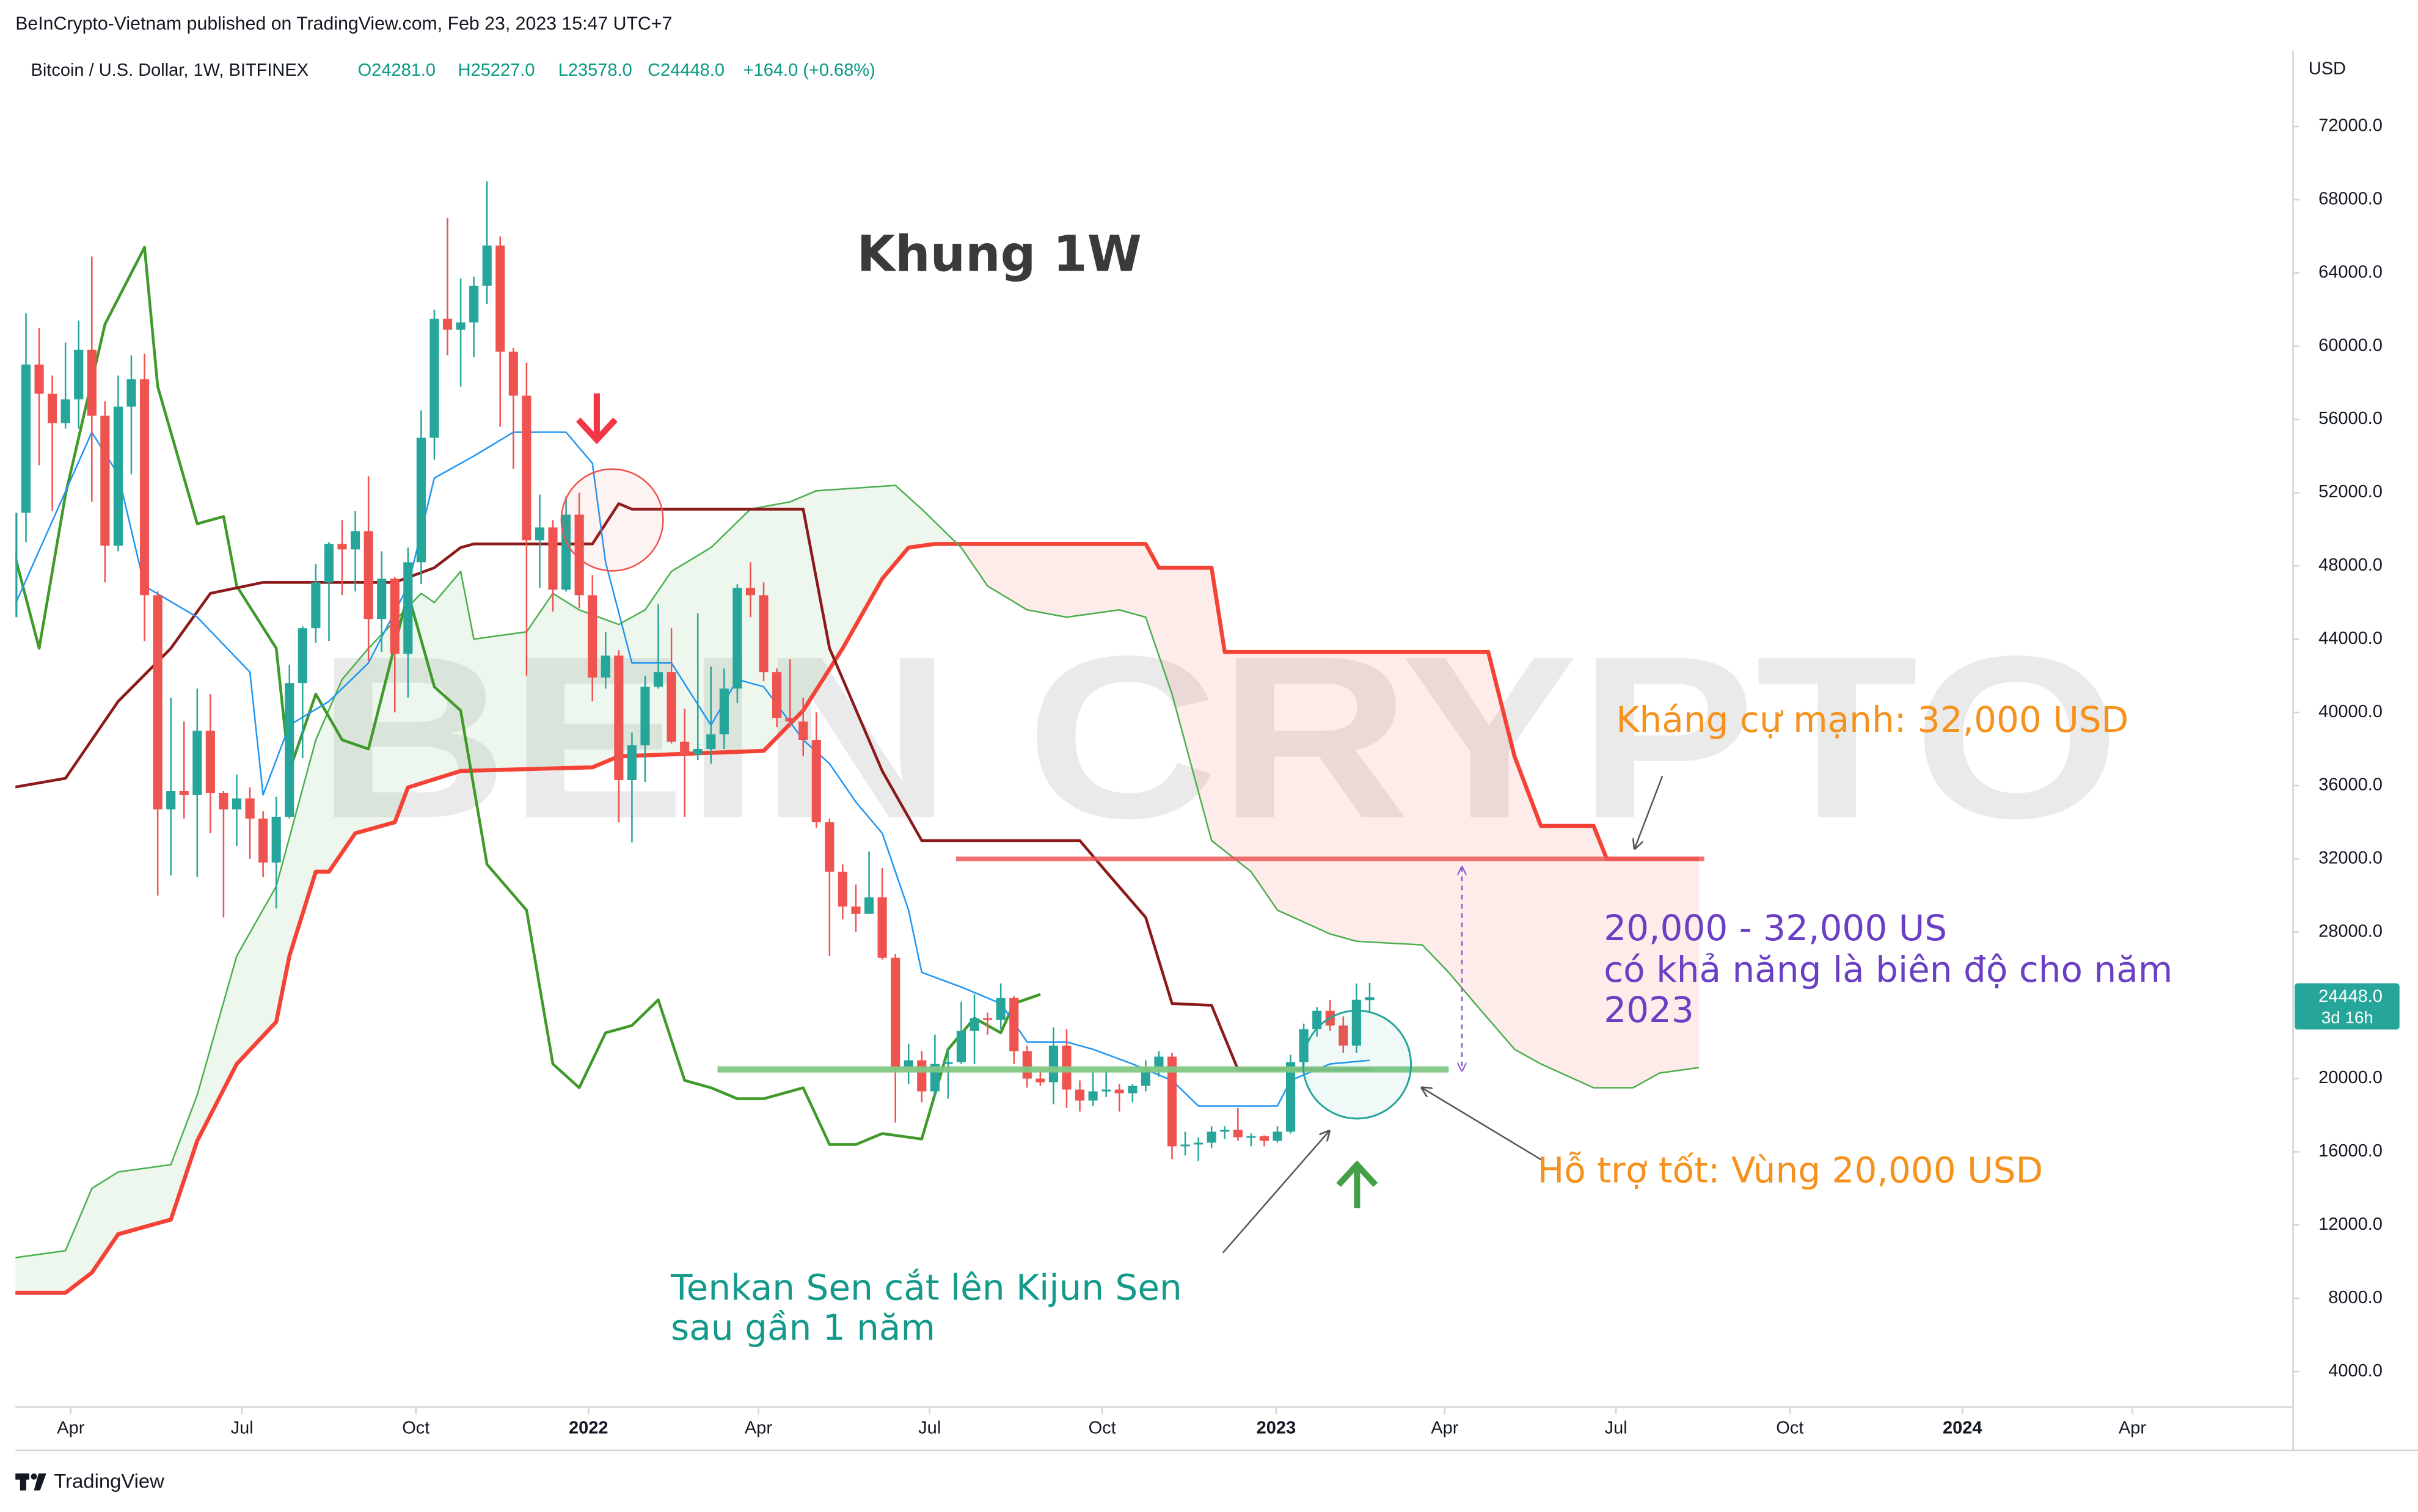 Image resolution: width=2418 pixels, height=1512 pixels. Describe the element at coordinates (1775, 928) in the screenshot. I see `range-annotation-line: 20,000 - 32,000 US` at that location.